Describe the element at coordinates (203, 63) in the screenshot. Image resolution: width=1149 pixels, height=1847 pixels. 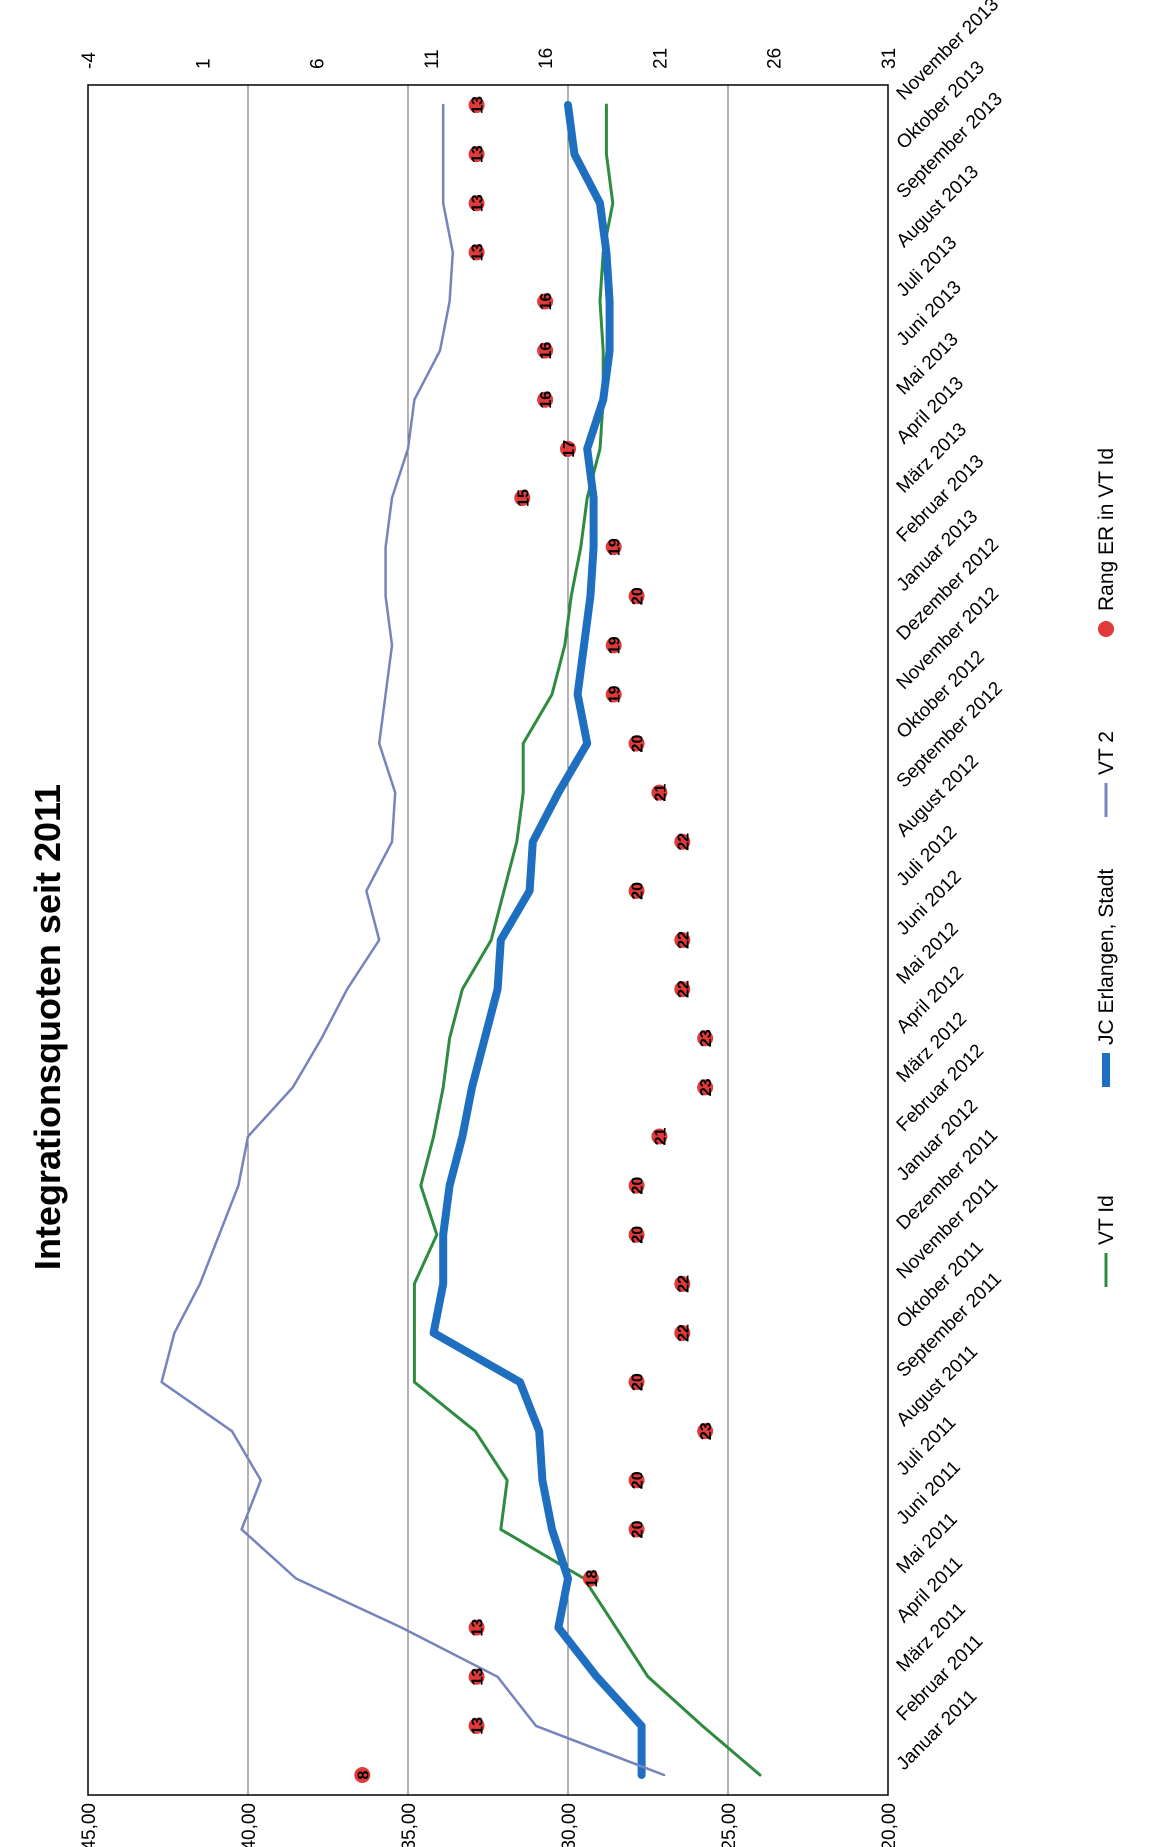
I see `y2-tick-label: 1` at that location.